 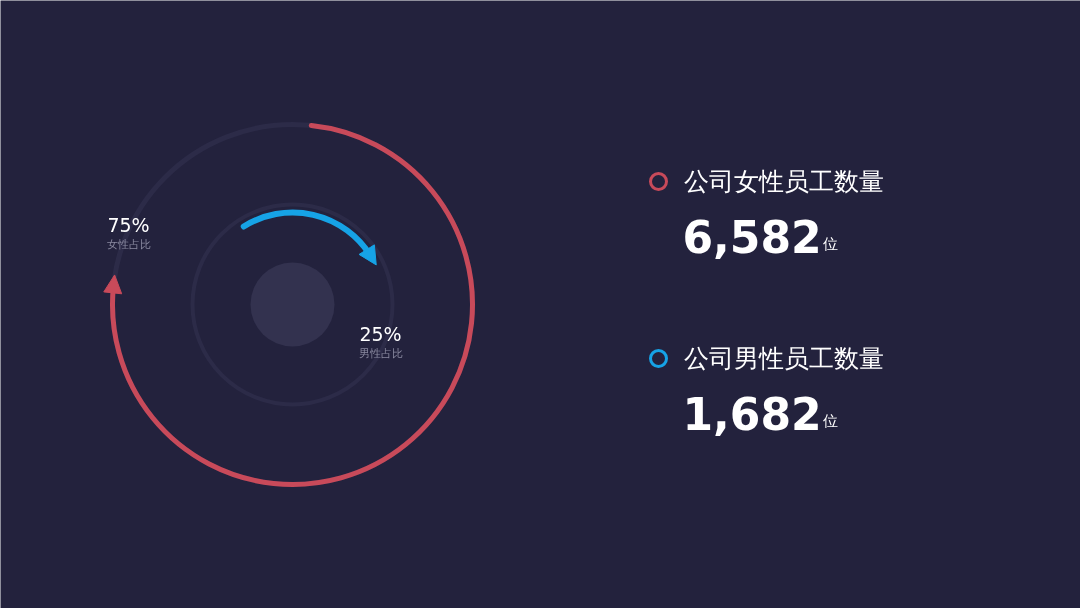 I want to click on text: 公司女性员工数量, so click(x=783, y=181).